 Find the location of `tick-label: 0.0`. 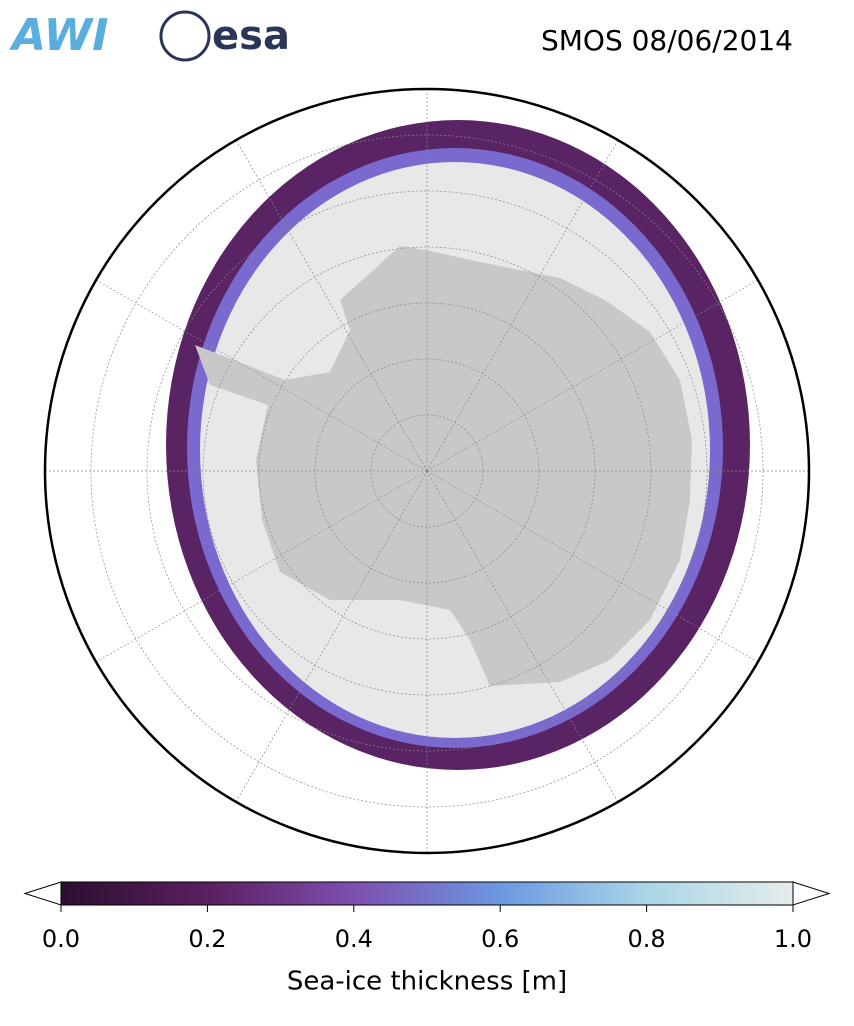

tick-label: 0.0 is located at coordinates (61, 939).